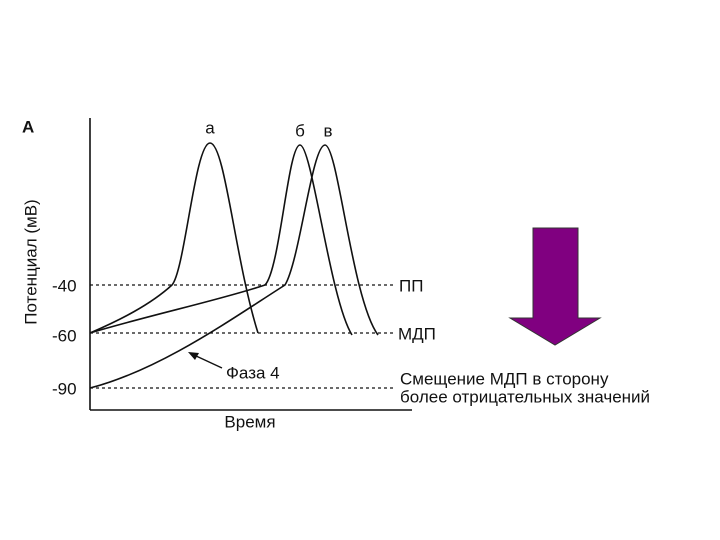 The width and height of the screenshot is (720, 540). Describe the element at coordinates (504, 378) in the screenshot. I see `caption-line: Смещение МДП в сторону` at that location.